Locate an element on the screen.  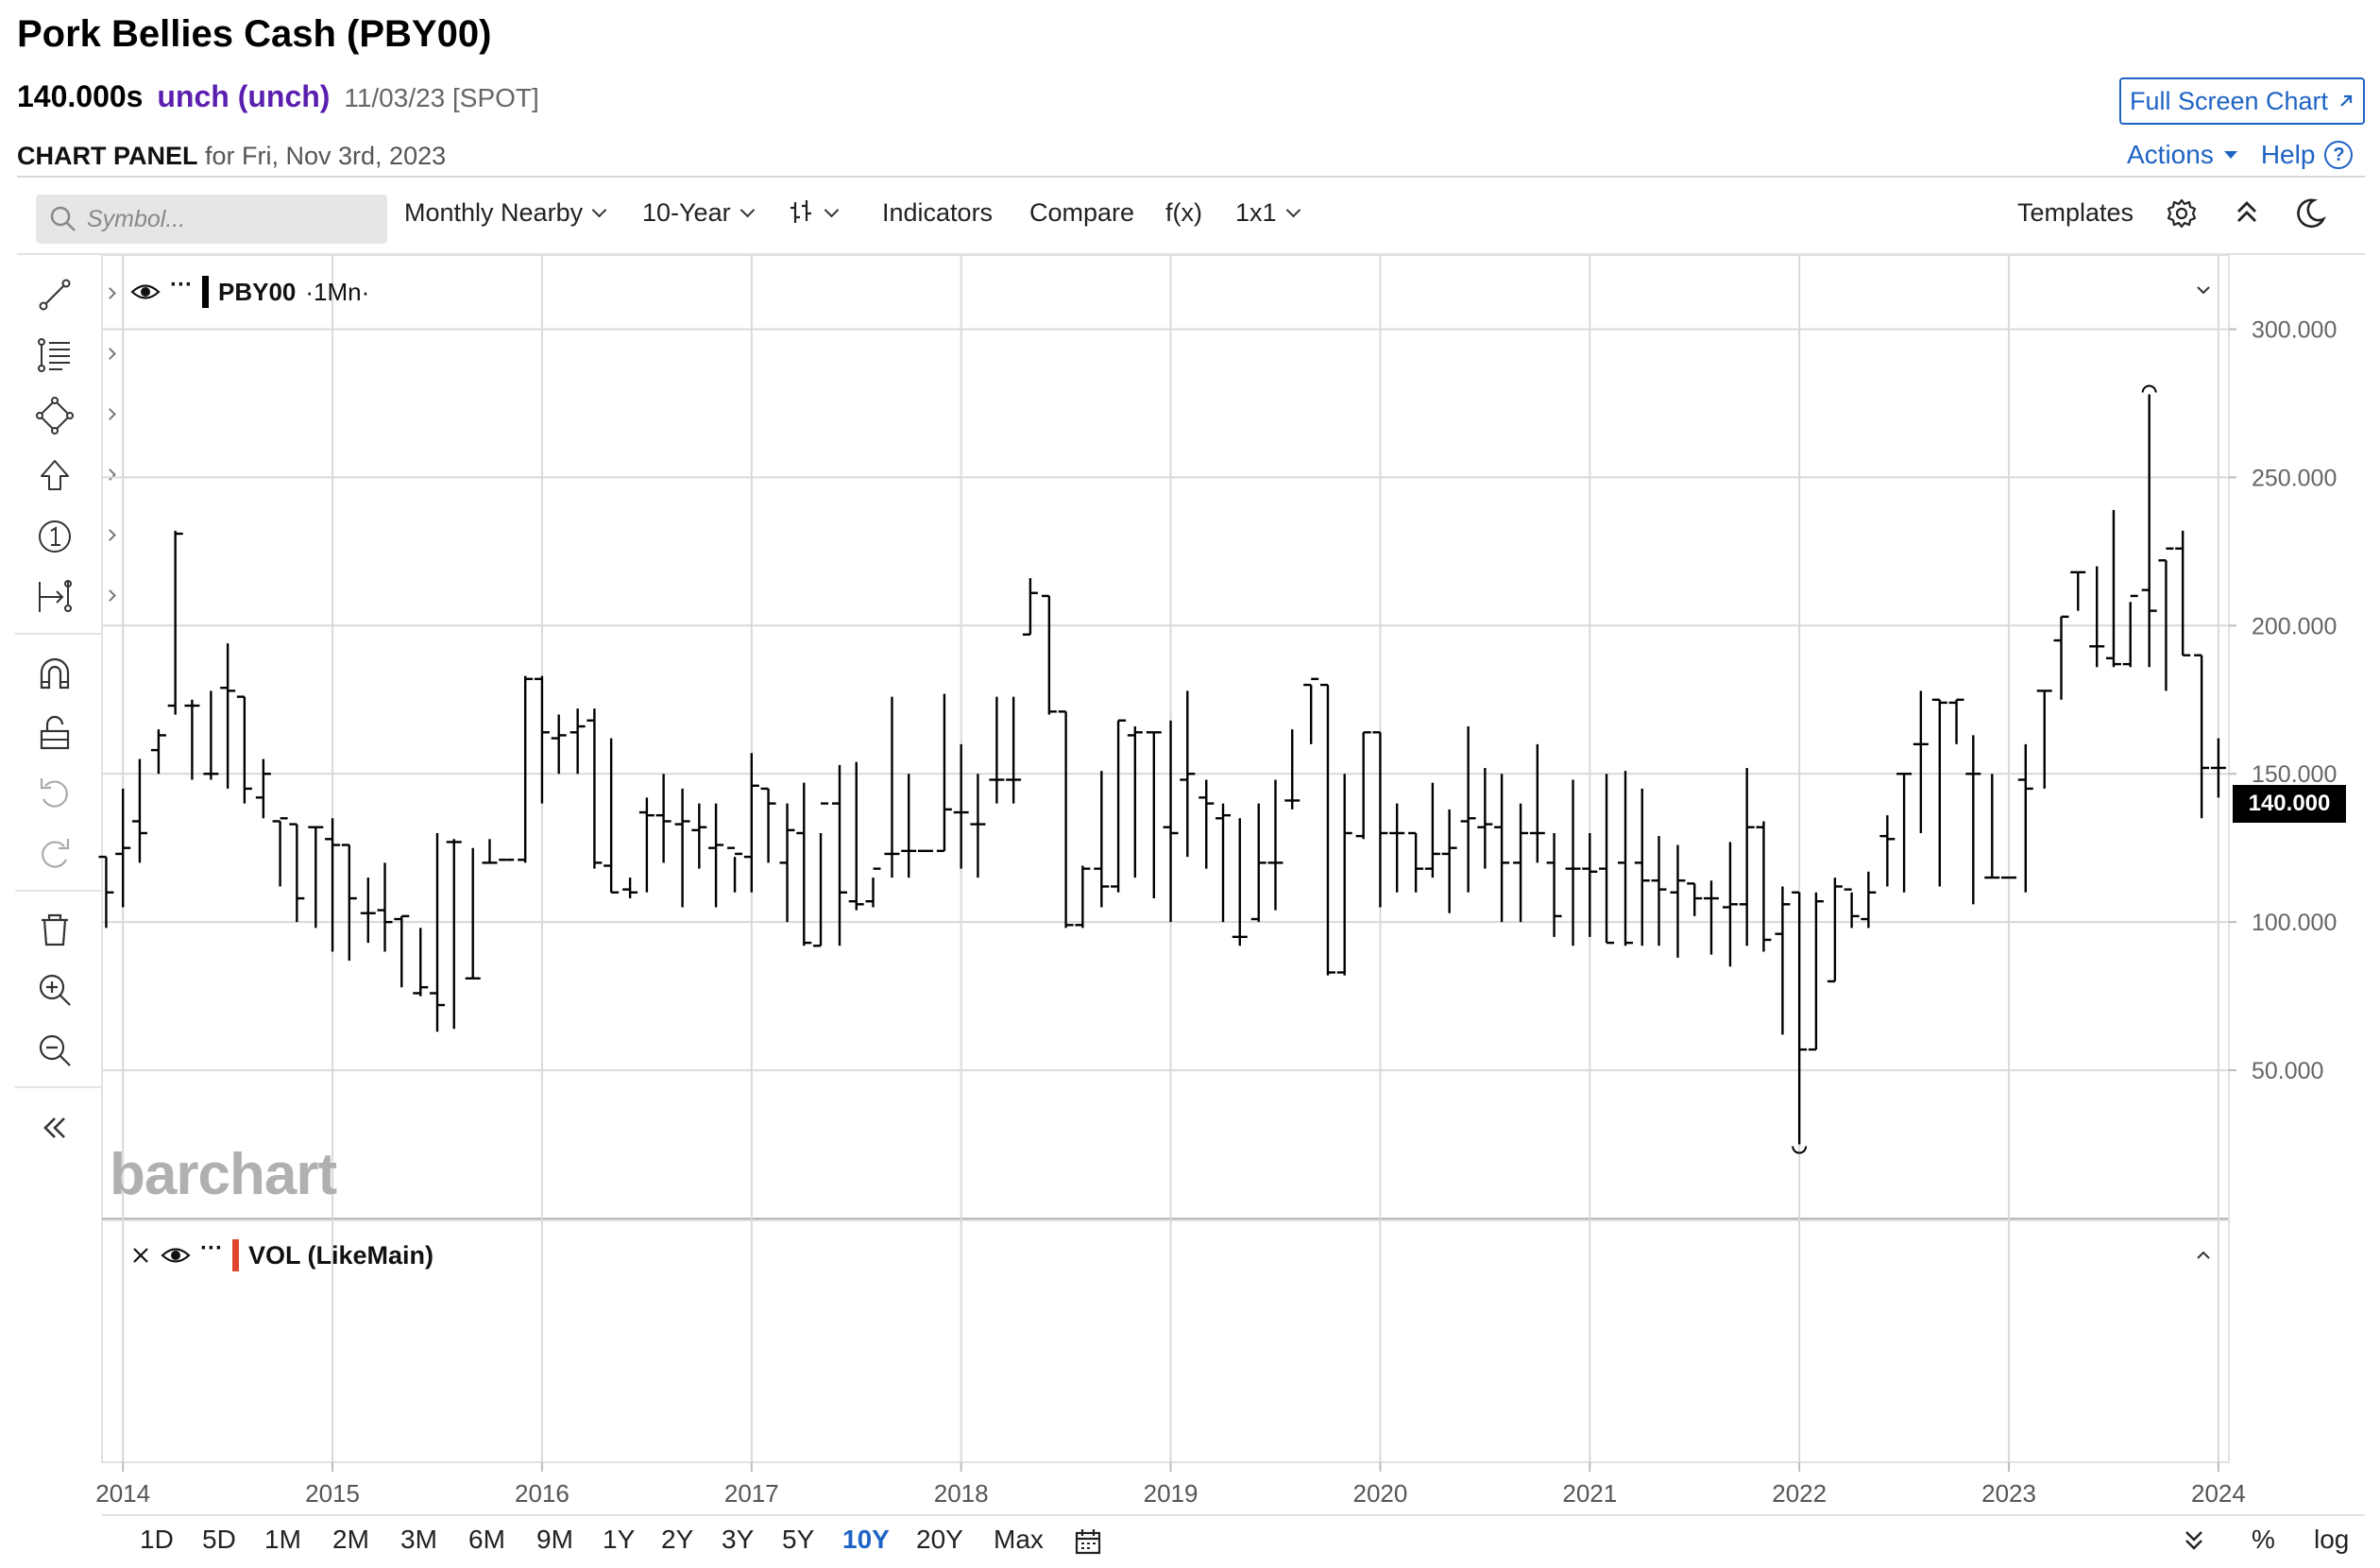
full-screen-label: Full Screen Chart is located at coordinates (2229, 100).